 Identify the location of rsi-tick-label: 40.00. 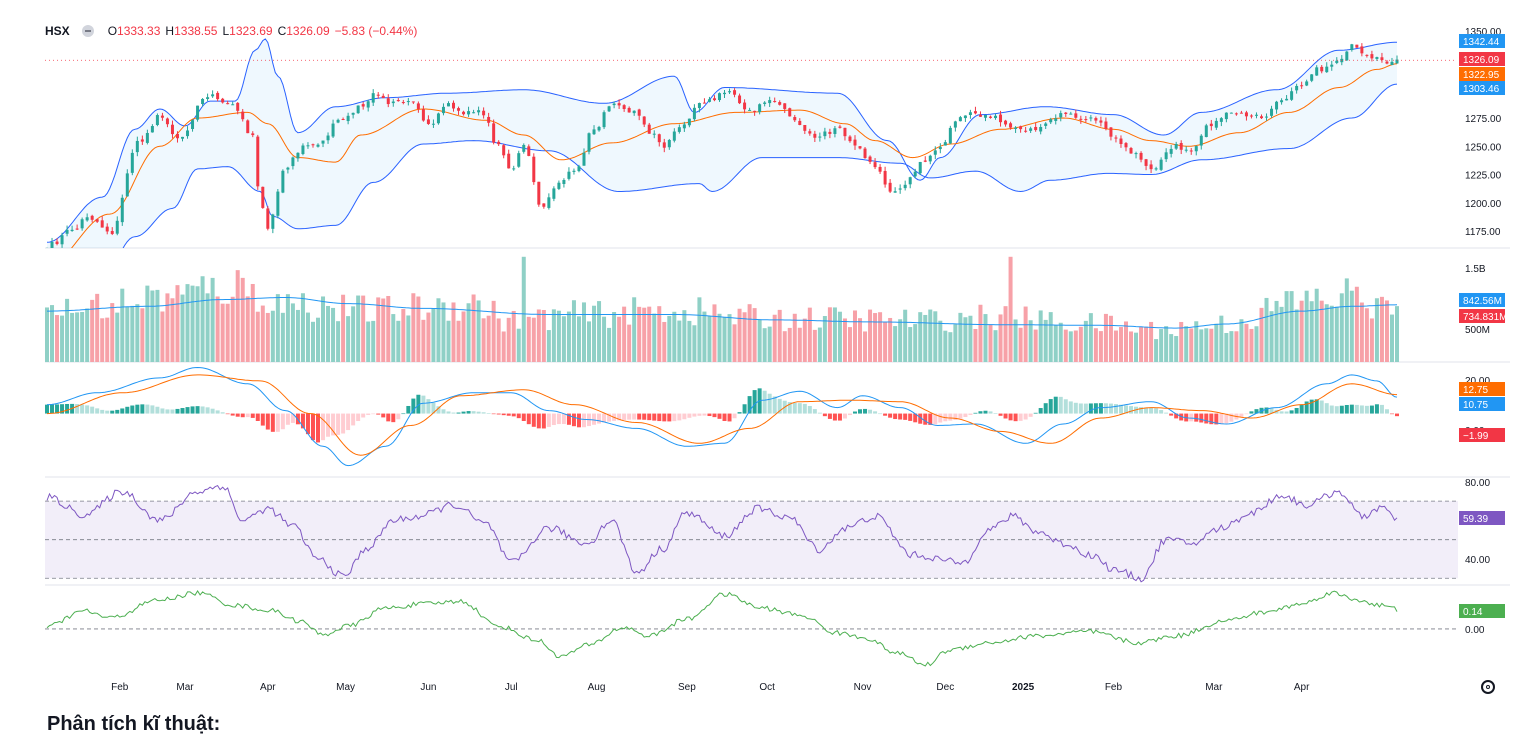
(1477, 560).